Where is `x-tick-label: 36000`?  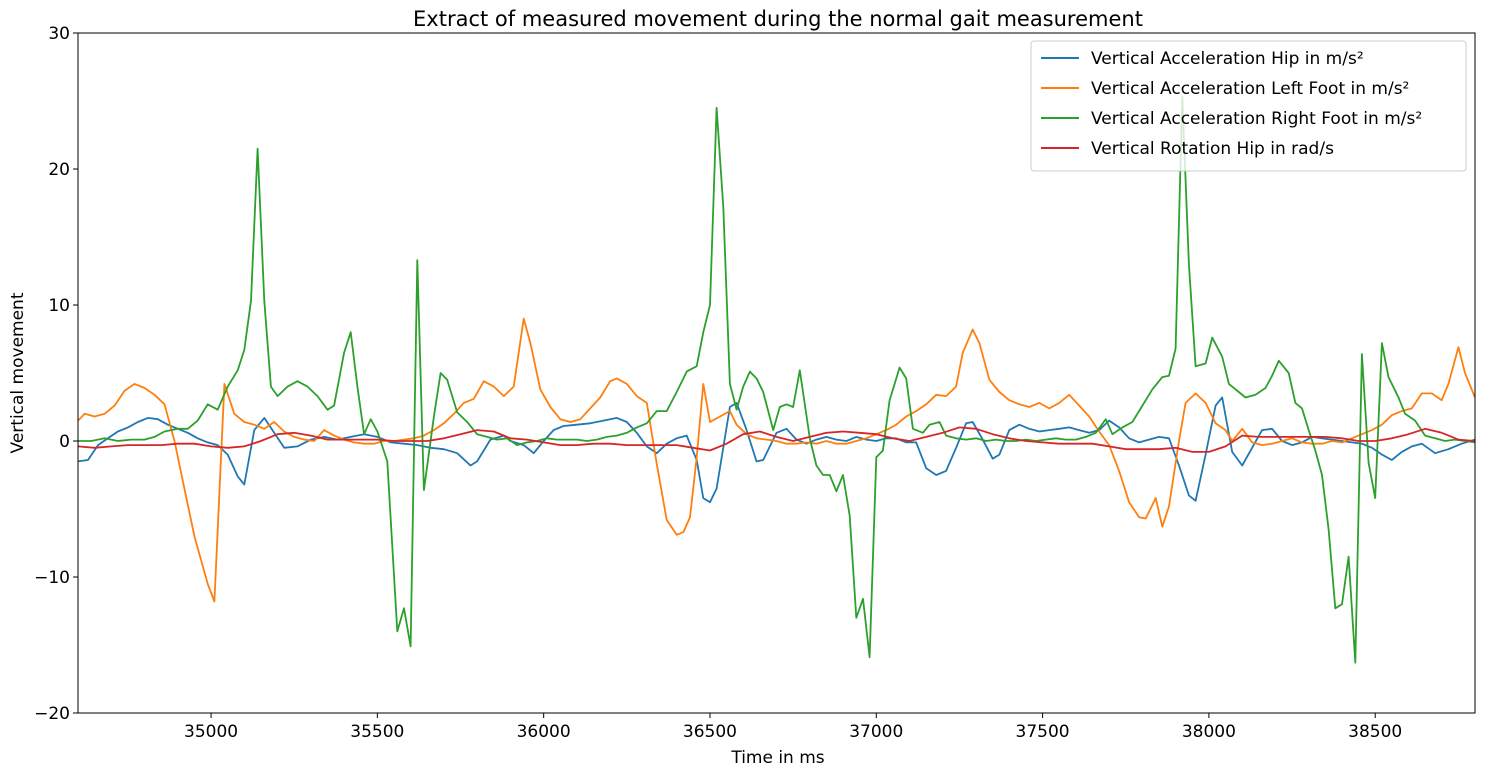 x-tick-label: 36000 is located at coordinates (544, 732).